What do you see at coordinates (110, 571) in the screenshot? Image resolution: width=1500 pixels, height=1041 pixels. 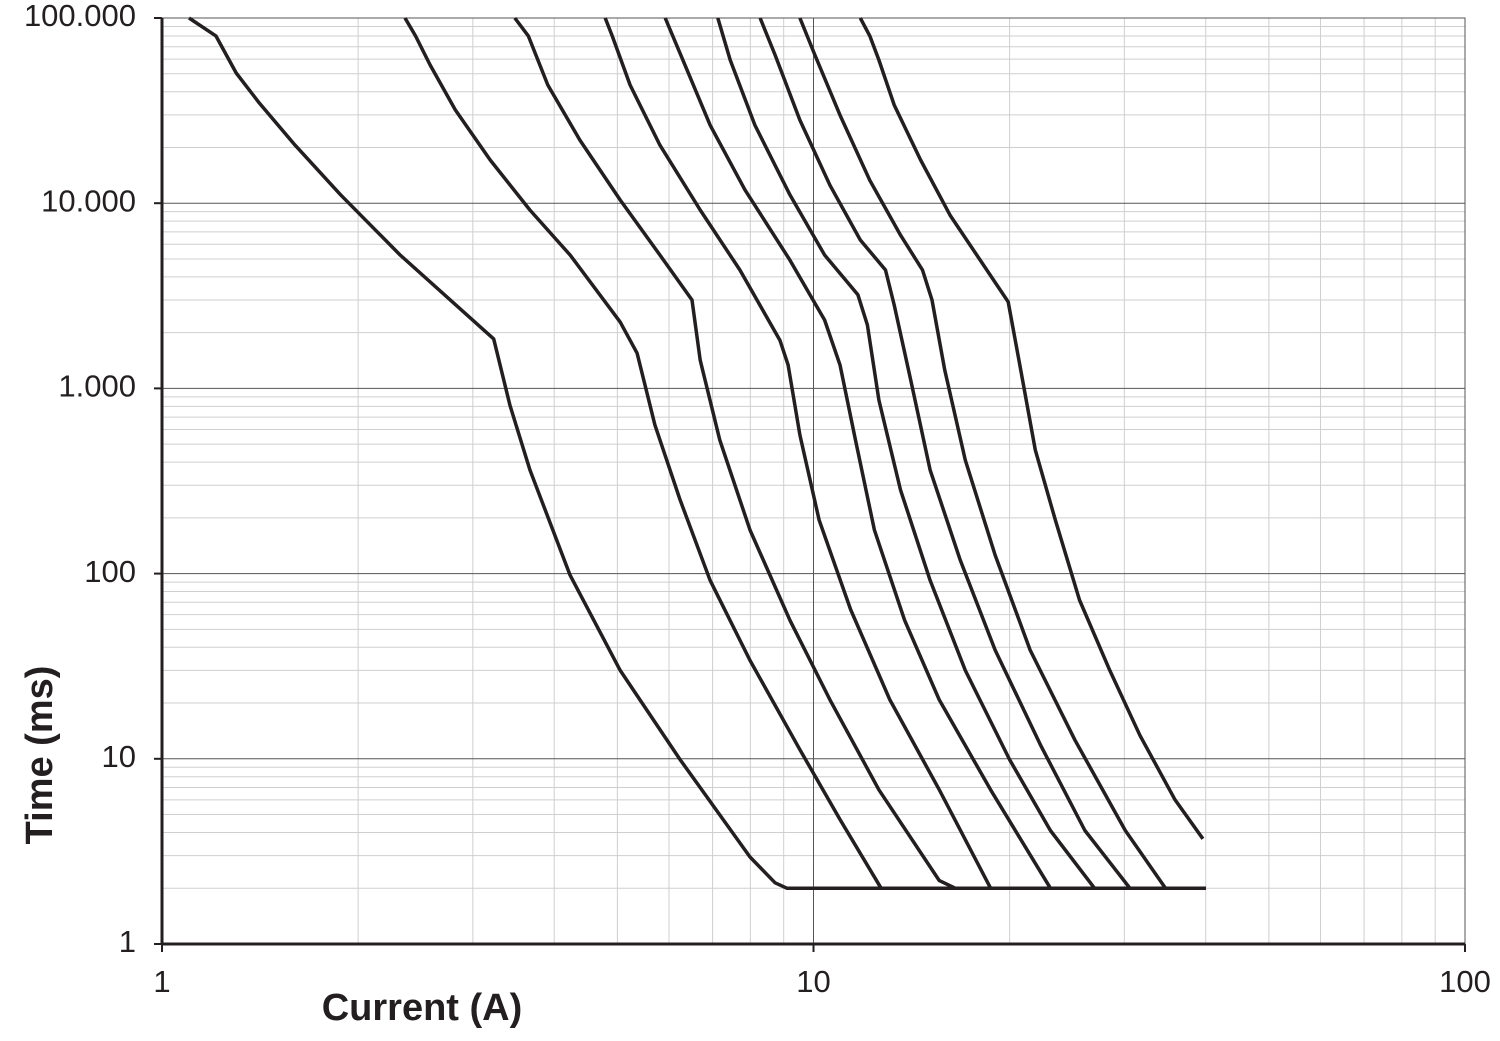 I see `y-tick-label: 100` at bounding box center [110, 571].